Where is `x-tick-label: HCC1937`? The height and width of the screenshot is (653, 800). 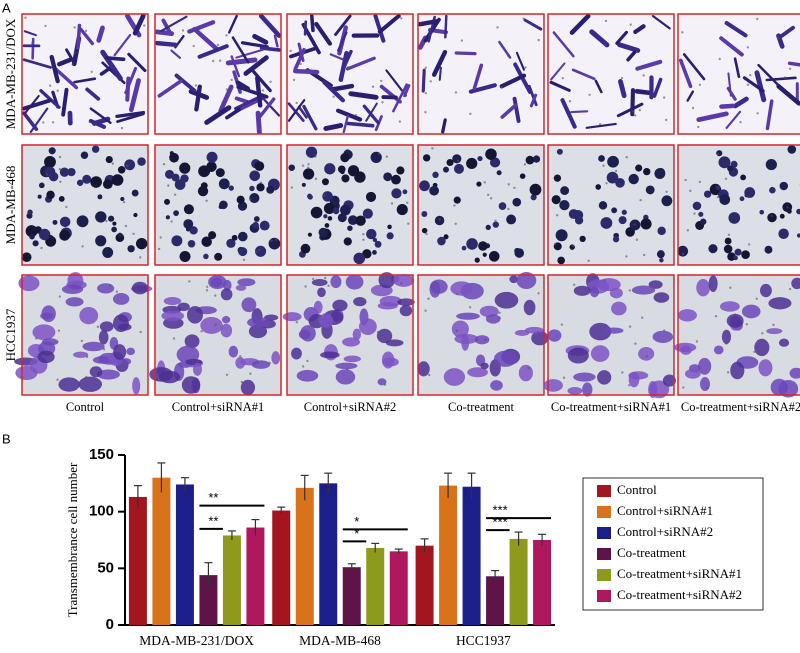 x-tick-label: HCC1937 is located at coordinates (483, 640).